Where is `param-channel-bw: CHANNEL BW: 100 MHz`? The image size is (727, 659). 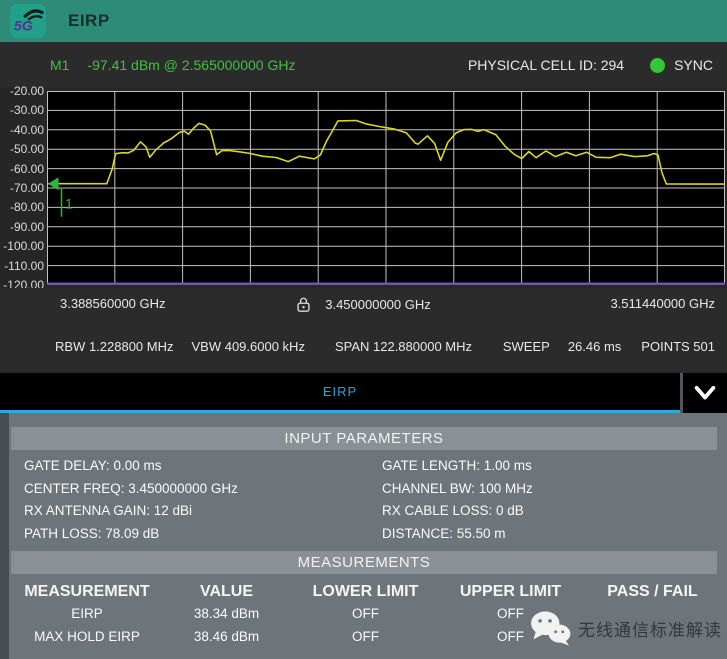 param-channel-bw: CHANNEL BW: 100 MHz is located at coordinates (457, 488).